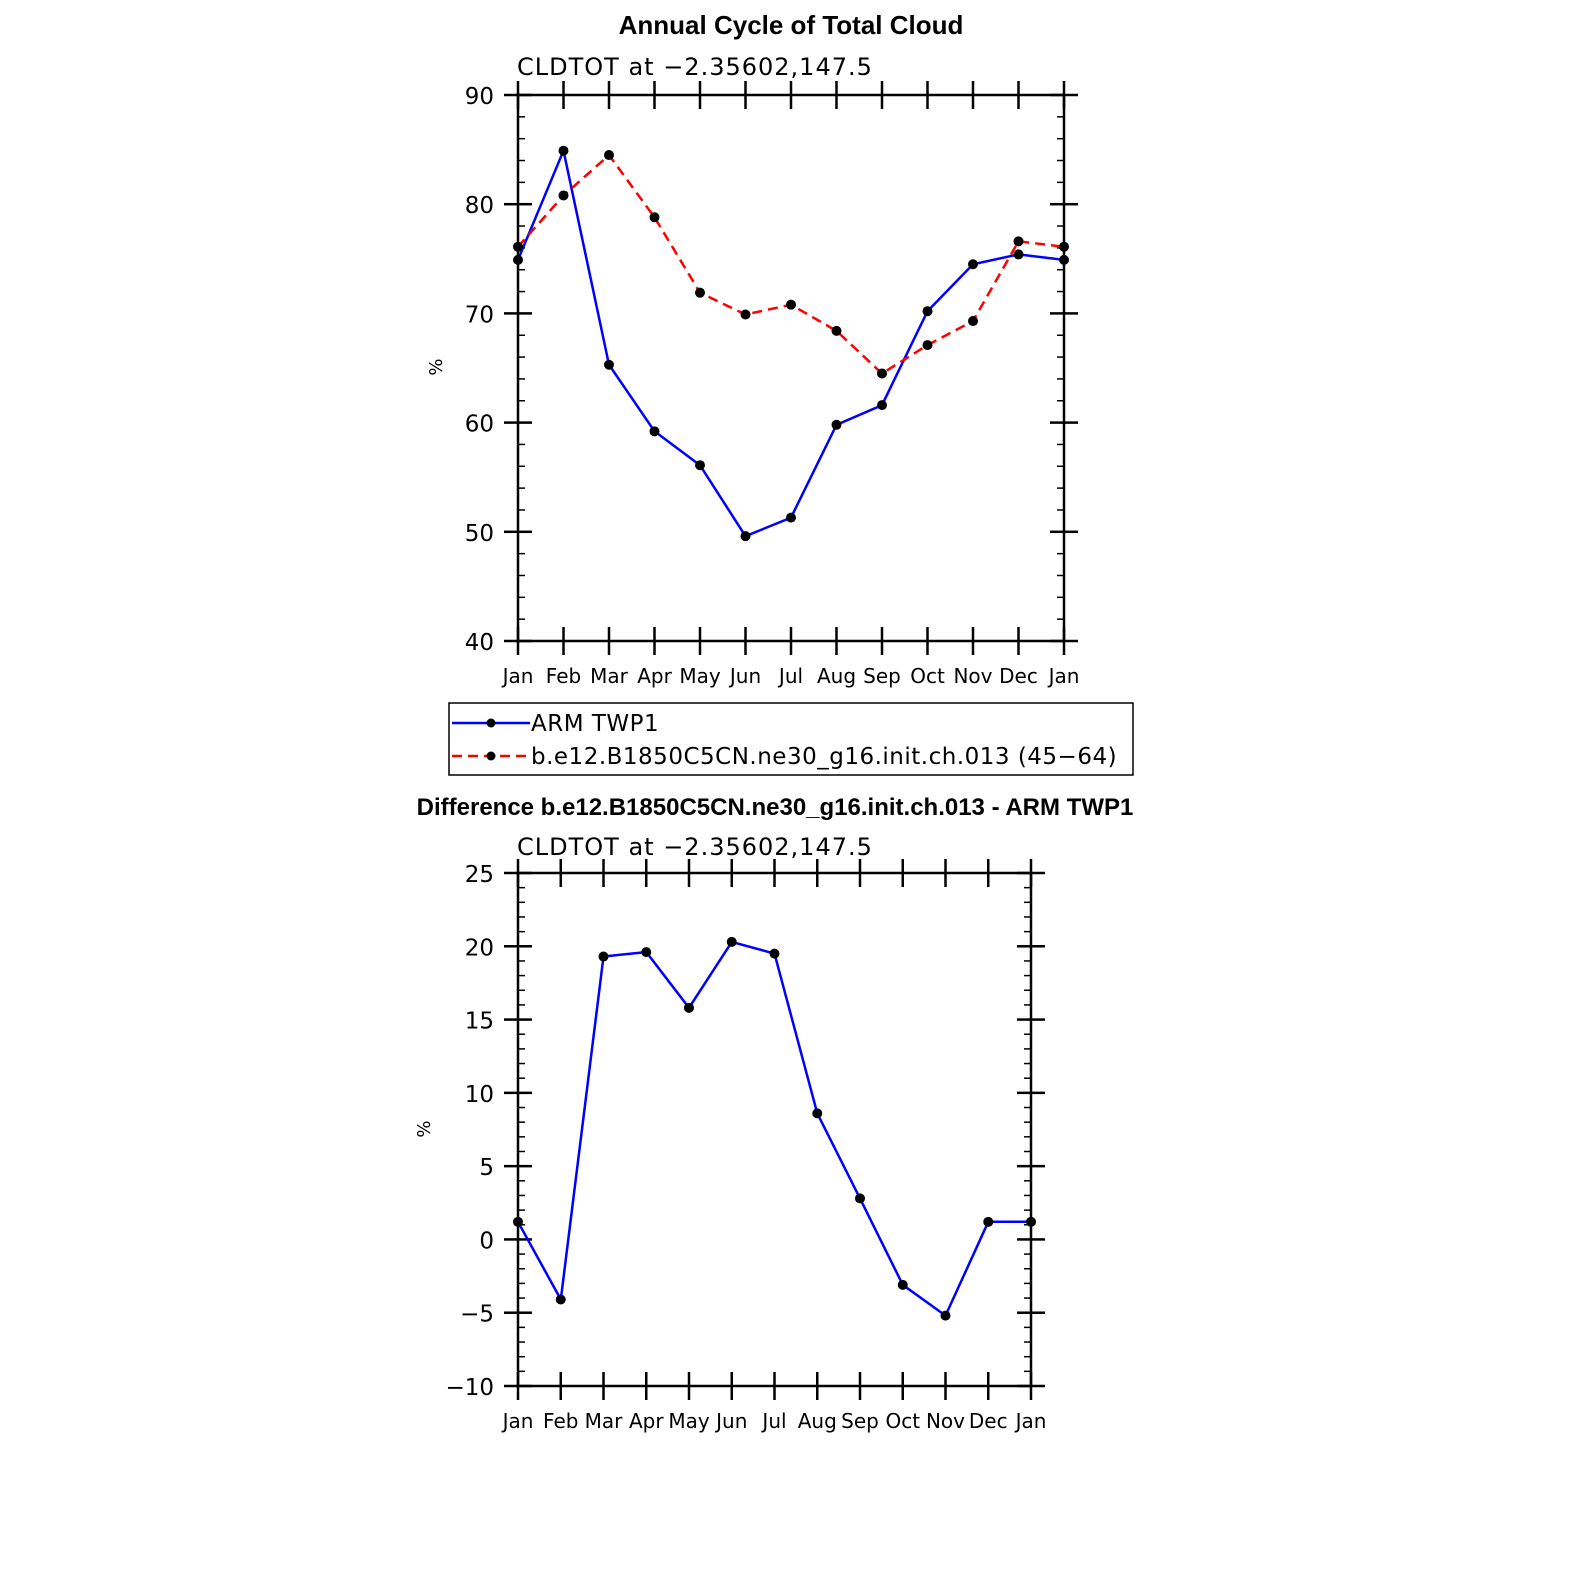 This screenshot has width=1575, height=1575. What do you see at coordinates (646, 1421) in the screenshot?
I see `bottom-xtick-label: Apr` at bounding box center [646, 1421].